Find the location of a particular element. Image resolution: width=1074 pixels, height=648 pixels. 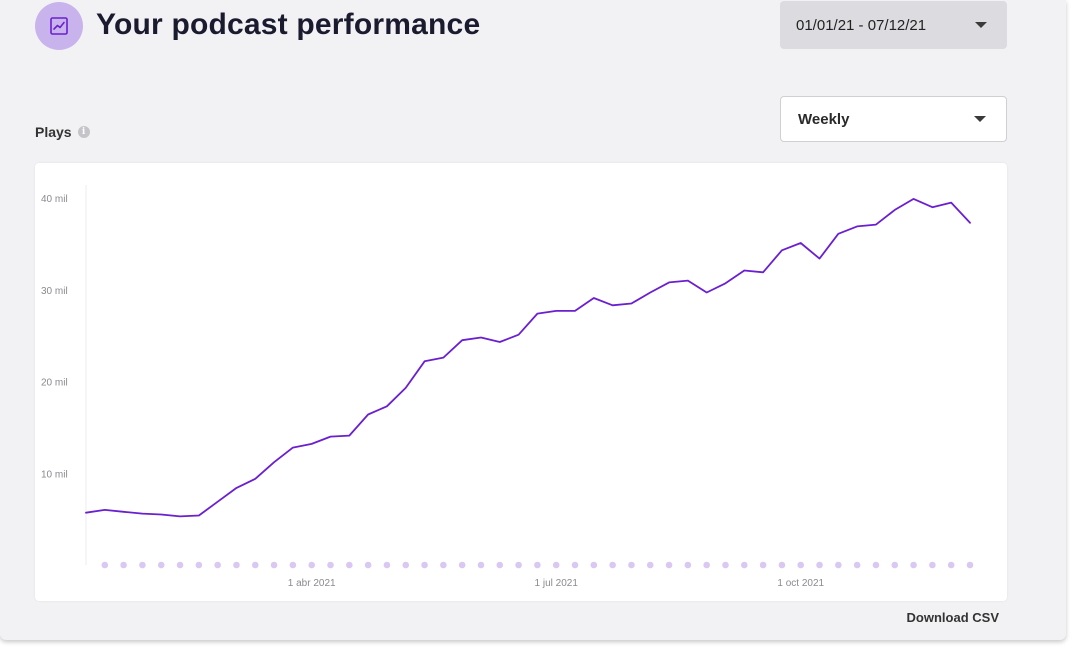

x-tick-label: 1 abr 2021 is located at coordinates (312, 583).